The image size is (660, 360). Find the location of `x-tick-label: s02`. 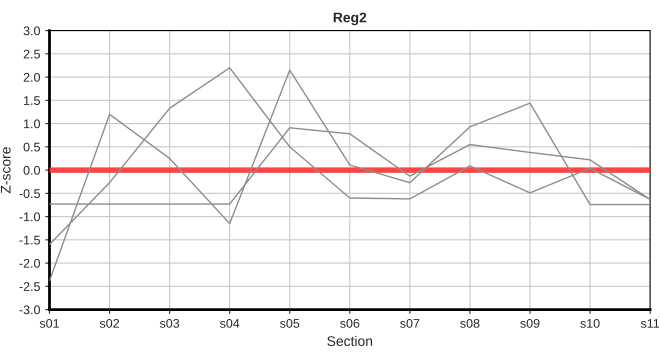

x-tick-label: s02 is located at coordinates (110, 323).